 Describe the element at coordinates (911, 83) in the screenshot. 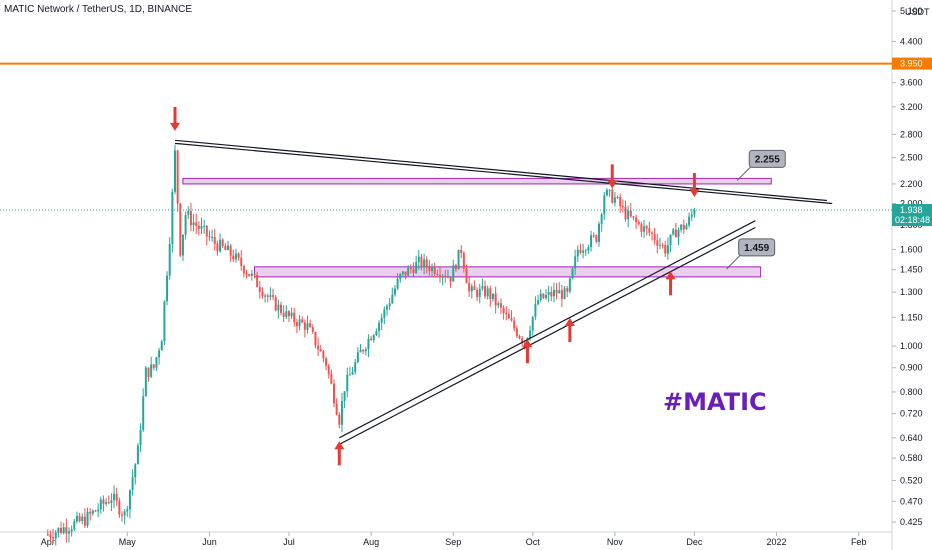

I see `price-tick-label: 3.600` at that location.